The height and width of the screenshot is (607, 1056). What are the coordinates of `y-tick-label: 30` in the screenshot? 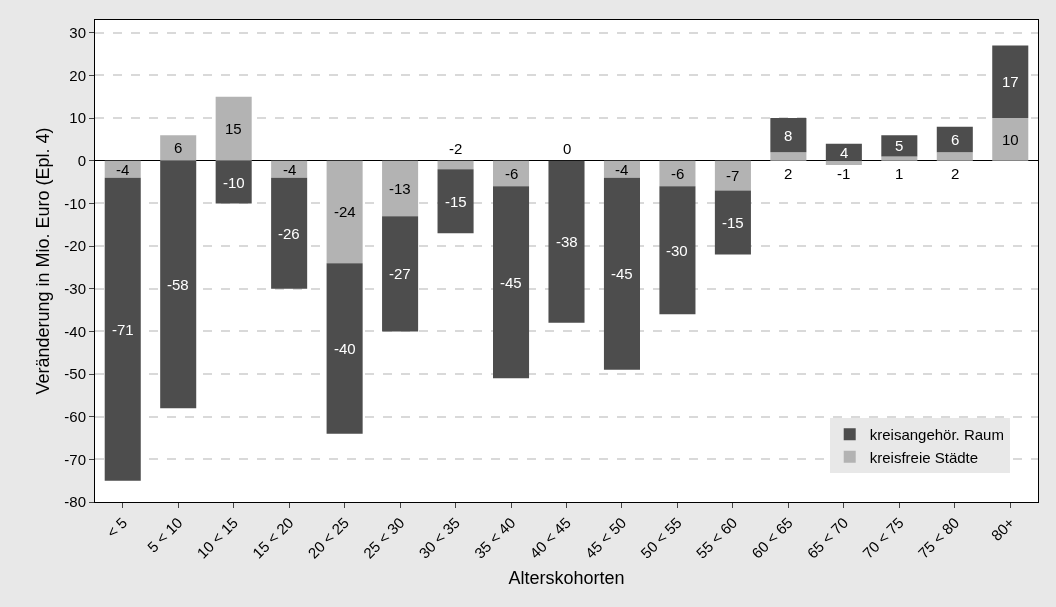 It's located at (77, 33).